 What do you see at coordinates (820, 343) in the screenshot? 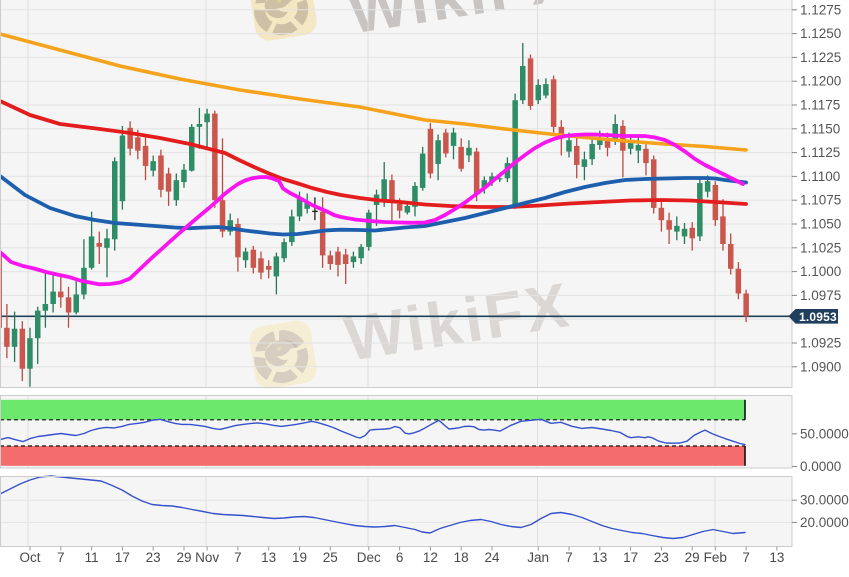
I see `svg-text: 1.0925` at bounding box center [820, 343].